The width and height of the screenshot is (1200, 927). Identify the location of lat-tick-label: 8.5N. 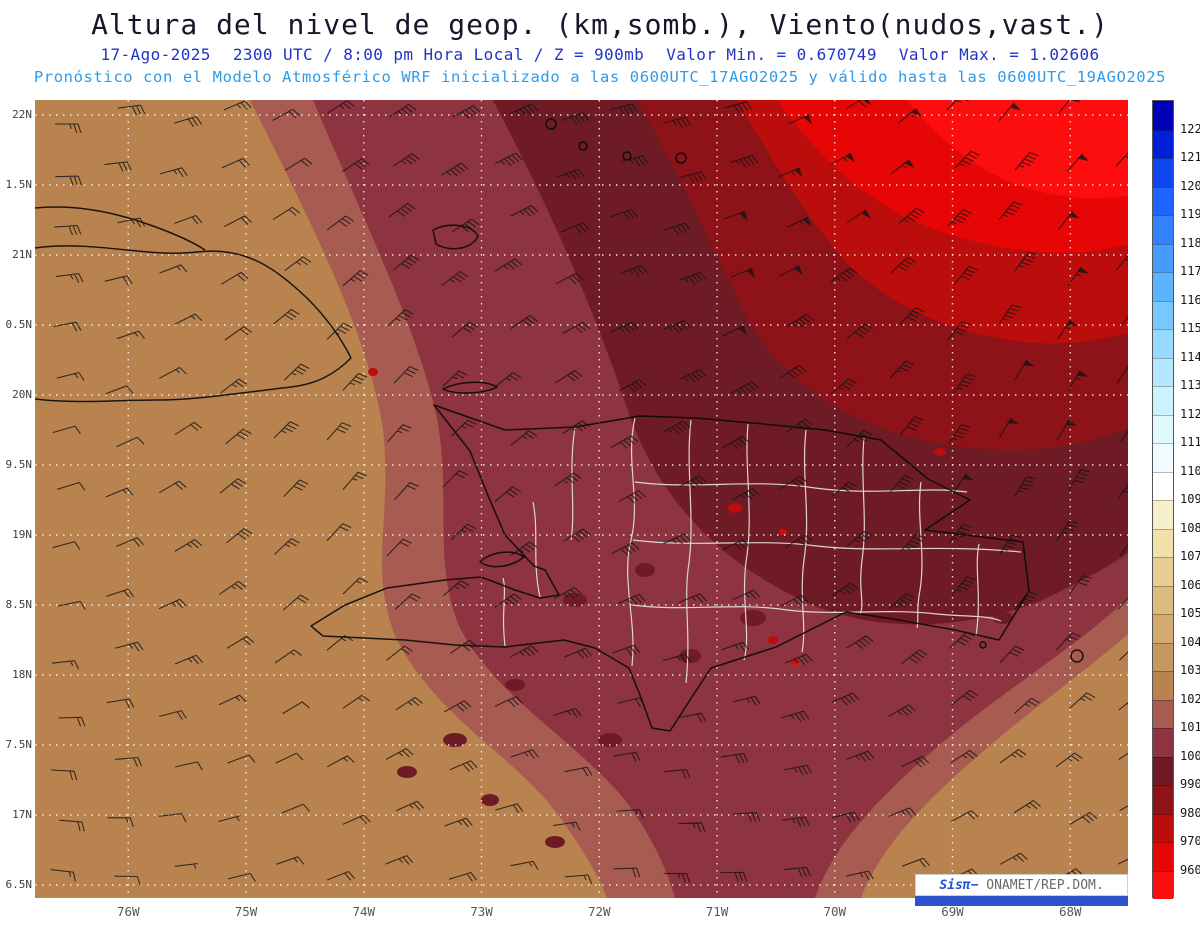
(19, 604).